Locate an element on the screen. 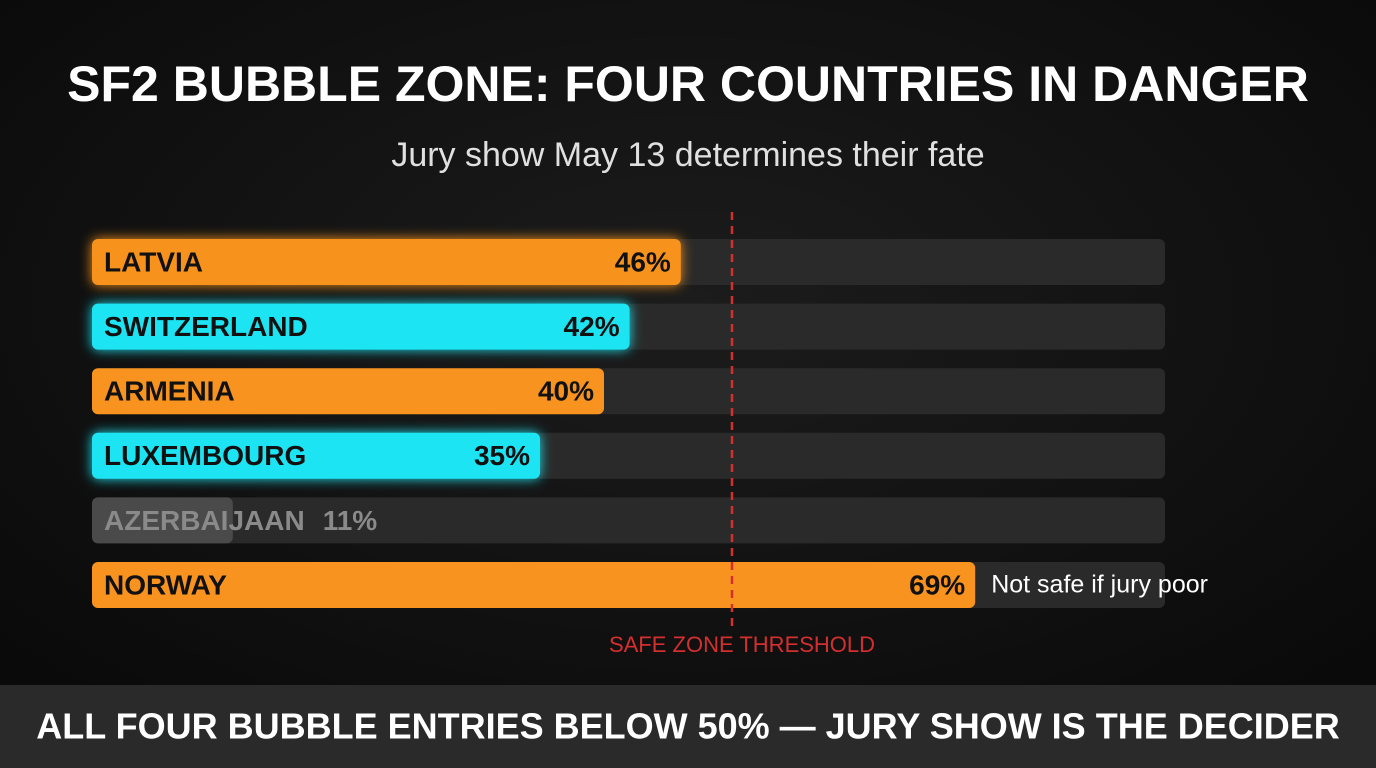  value-label: 11% is located at coordinates (350, 520).